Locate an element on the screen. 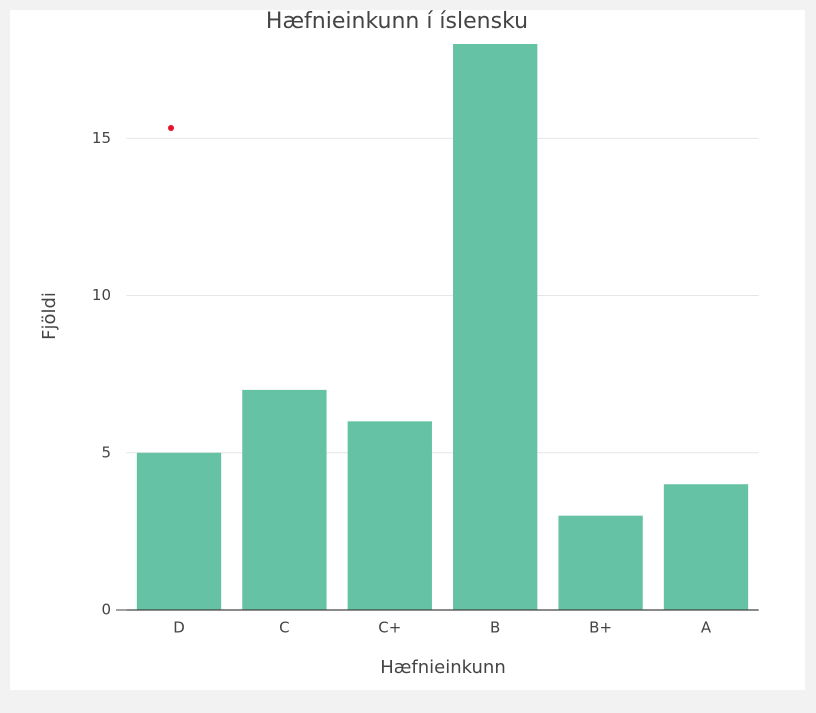 The image size is (816, 713). x-tick-label: D is located at coordinates (179, 628).